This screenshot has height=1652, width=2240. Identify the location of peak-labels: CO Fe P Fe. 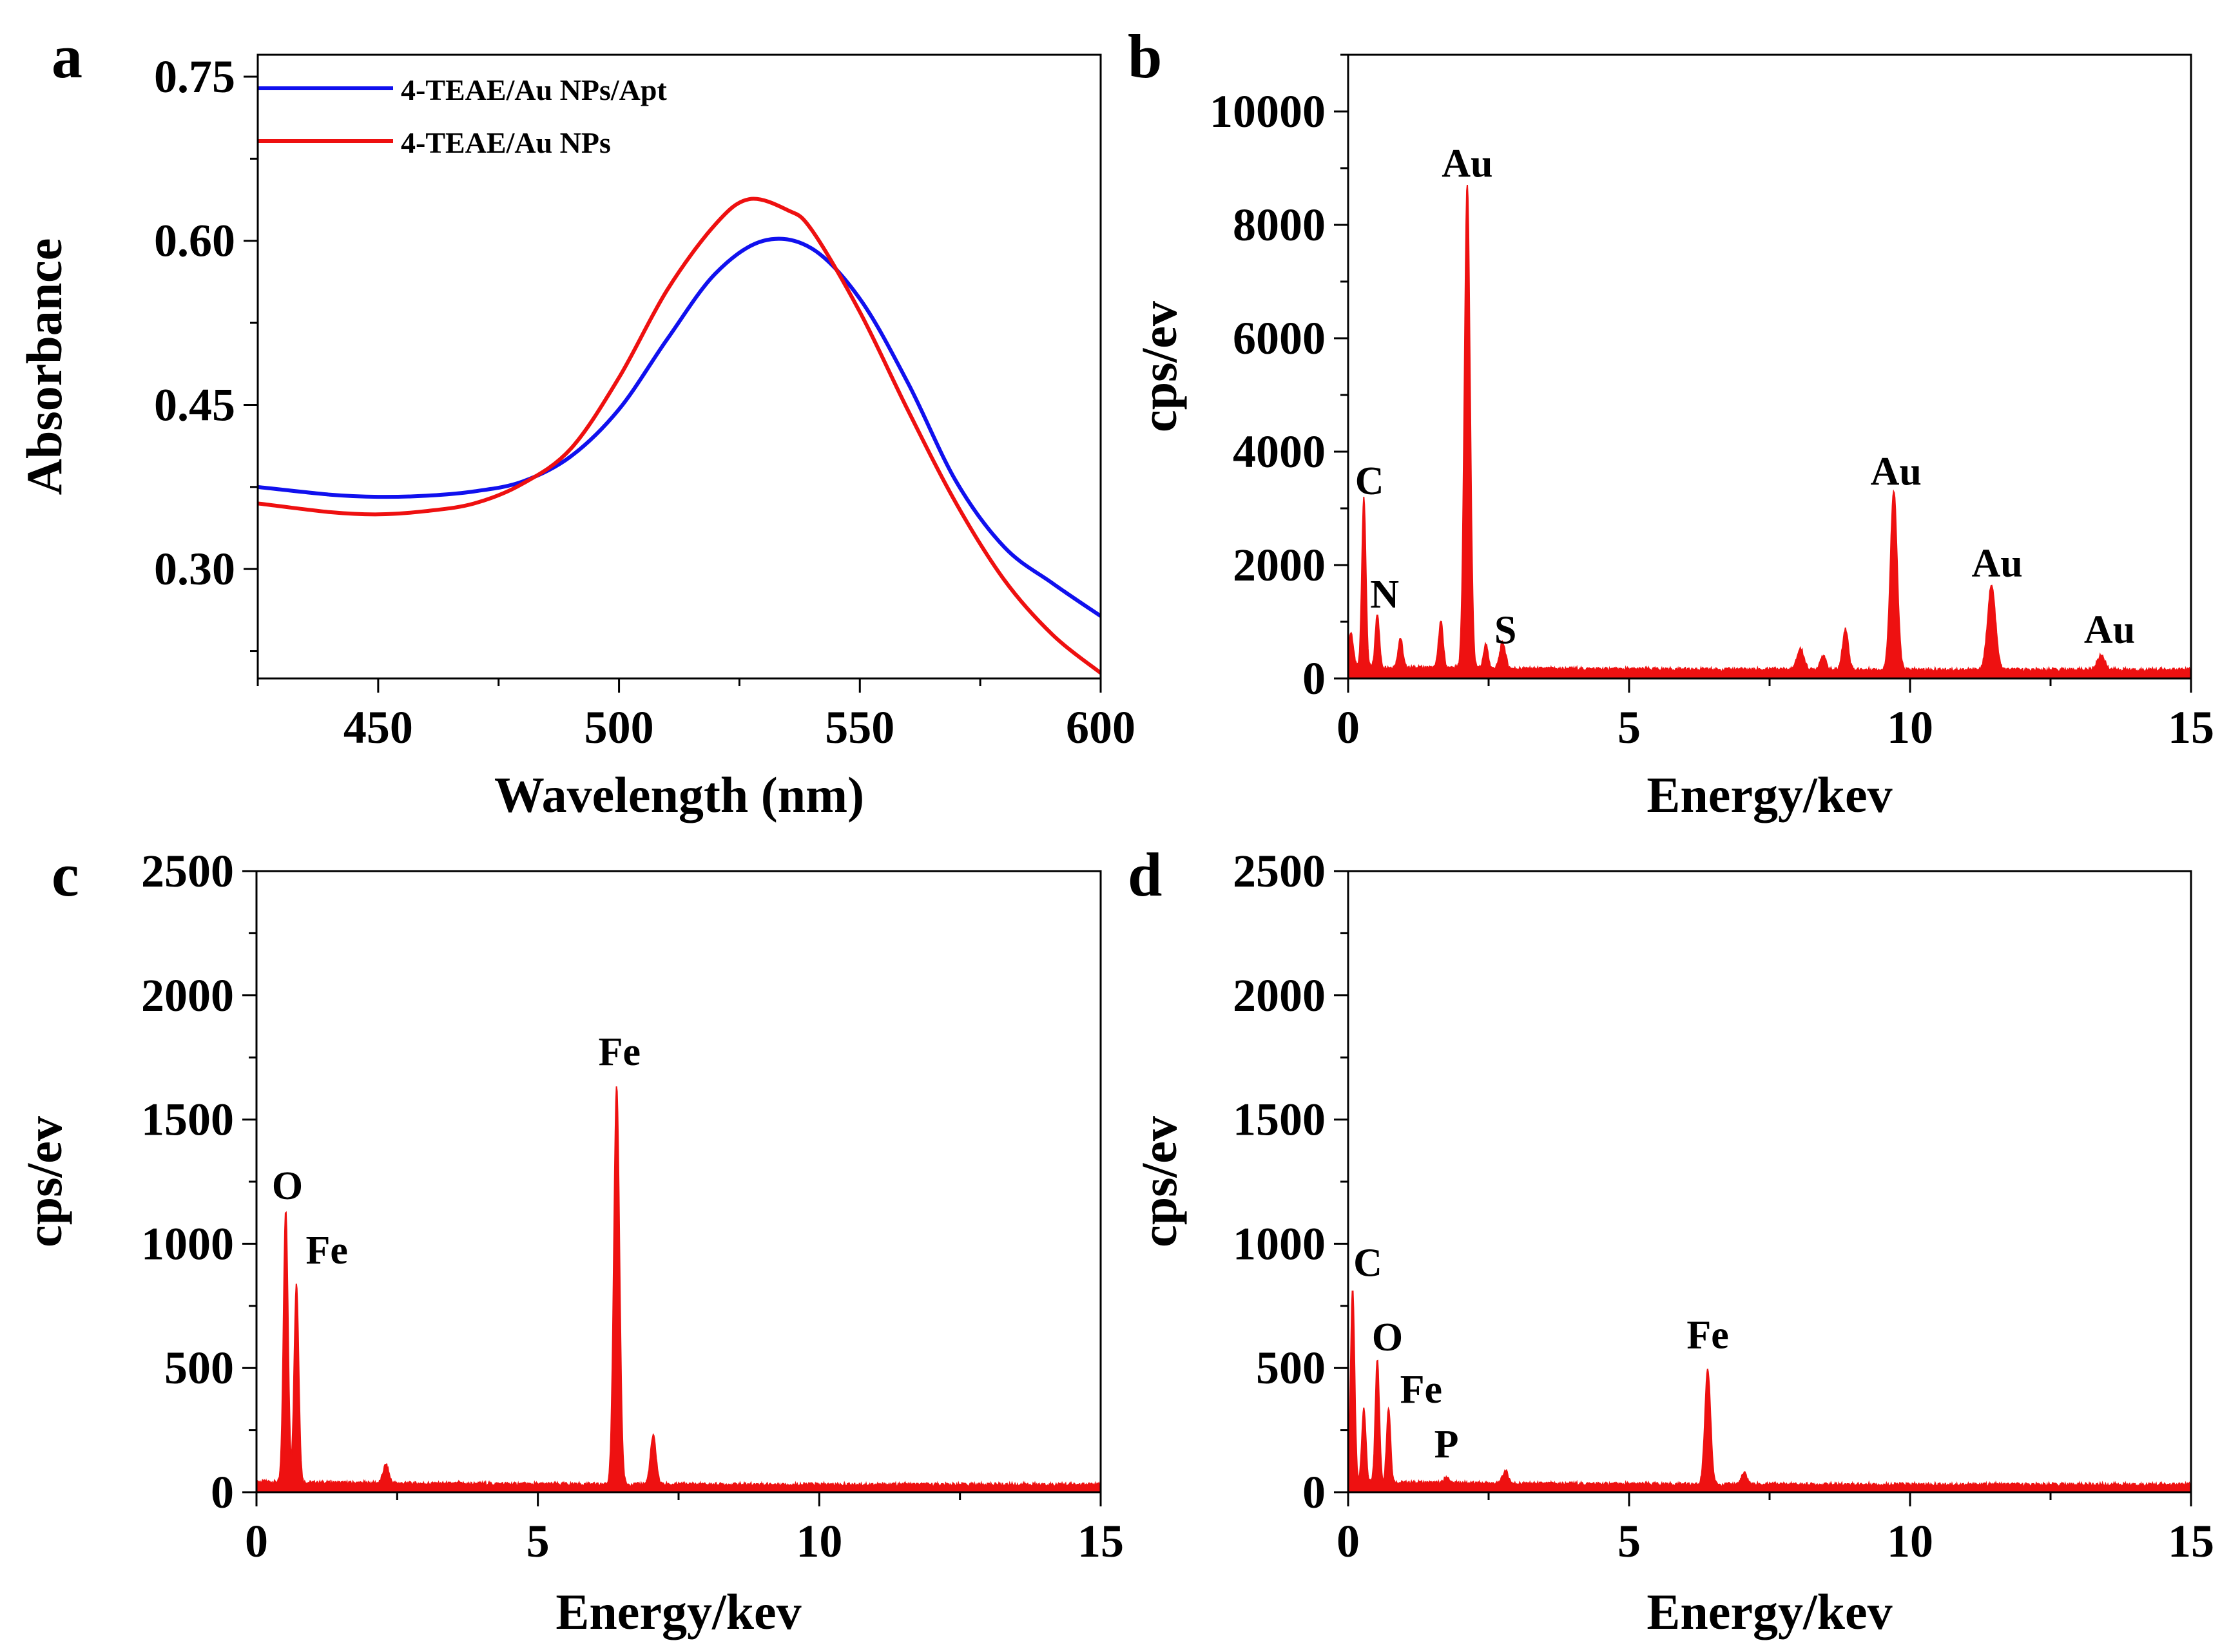
(1541, 1354).